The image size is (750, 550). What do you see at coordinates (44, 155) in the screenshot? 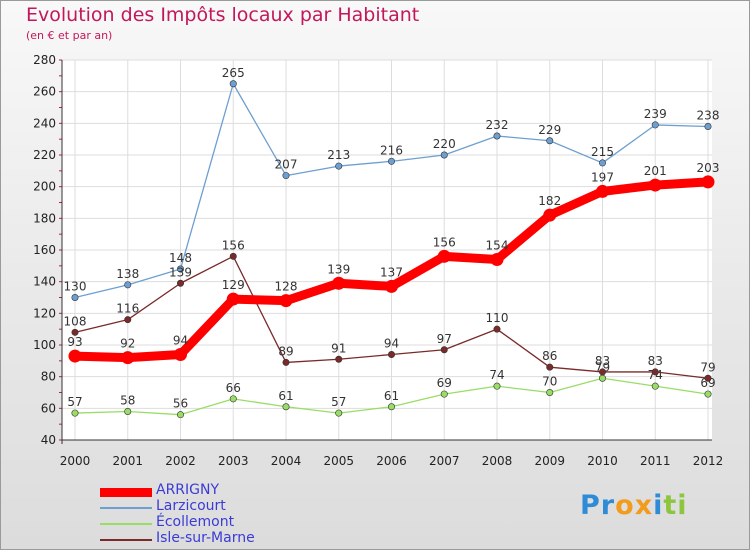
I see `y-tick-label: 220` at bounding box center [44, 155].